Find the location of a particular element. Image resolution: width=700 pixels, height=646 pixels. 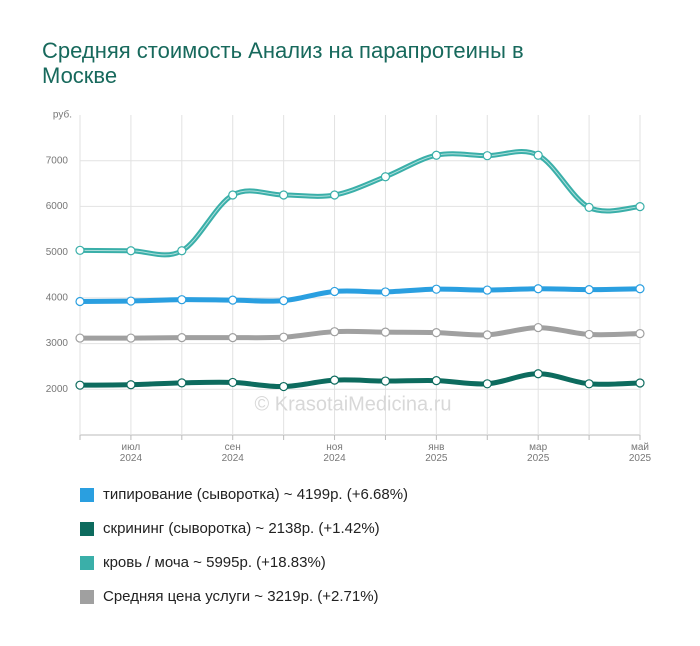

watermark: © KrasotaiMedicina.ru is located at coordinates (352, 404).